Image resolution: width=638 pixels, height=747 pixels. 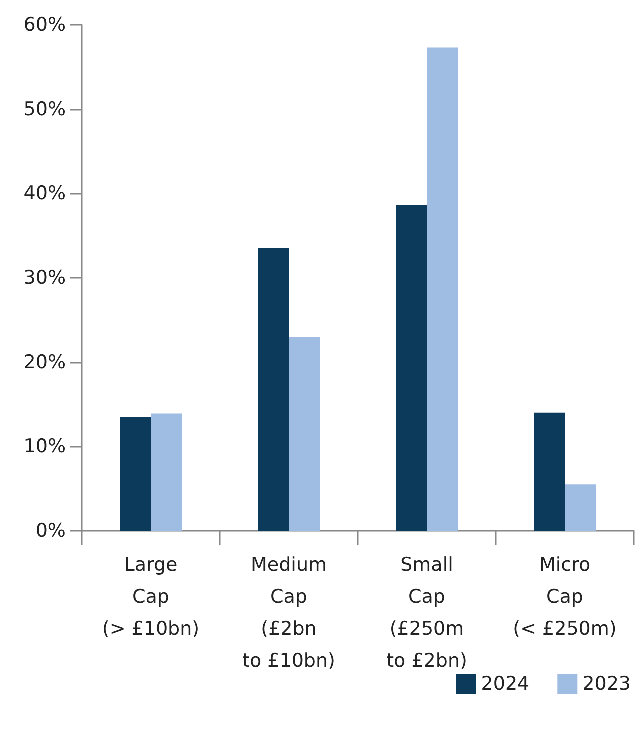 What do you see at coordinates (45, 362) in the screenshot?
I see `y-tick-label: 20%` at bounding box center [45, 362].